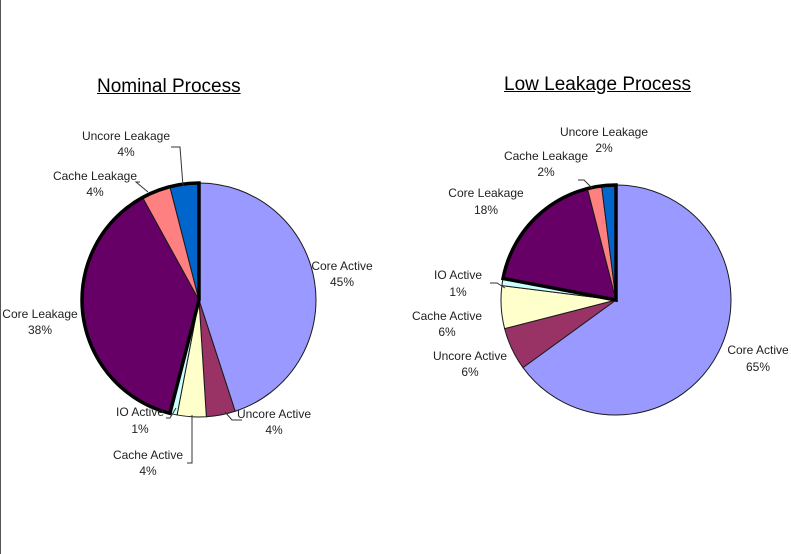 The image size is (791, 554). I want to click on leakage-outline-low-leakage, so click(559, 243).